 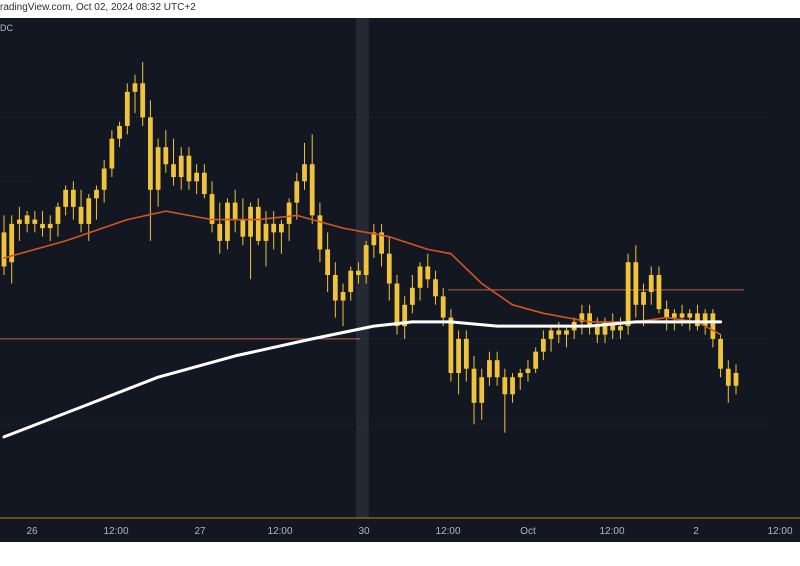 I want to click on x-tick-label: 26, so click(x=32, y=531).